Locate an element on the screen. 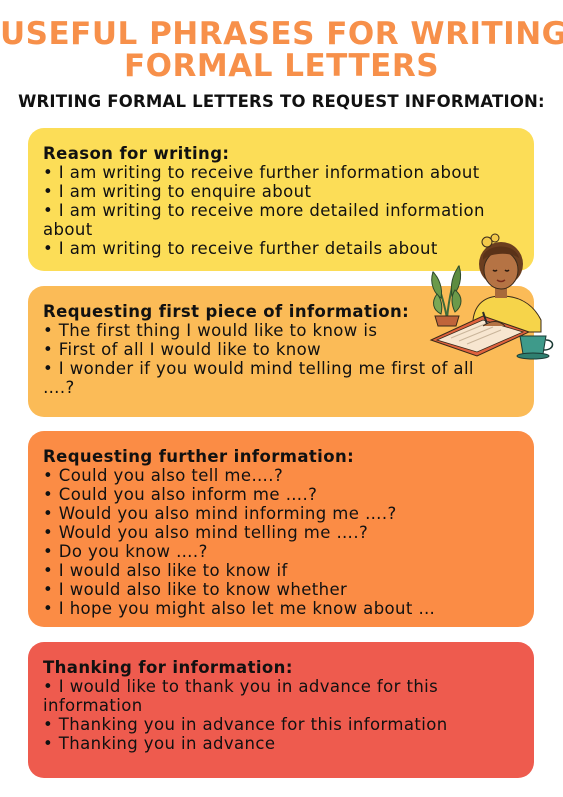 This screenshot has height=797, width=563. list-item: First of all I would like to know is located at coordinates (281, 349).